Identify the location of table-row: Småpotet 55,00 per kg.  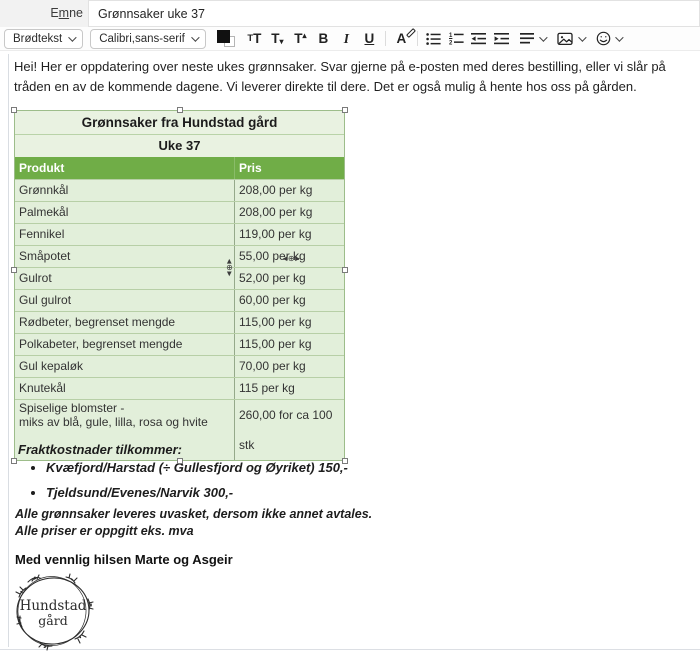
(179, 256).